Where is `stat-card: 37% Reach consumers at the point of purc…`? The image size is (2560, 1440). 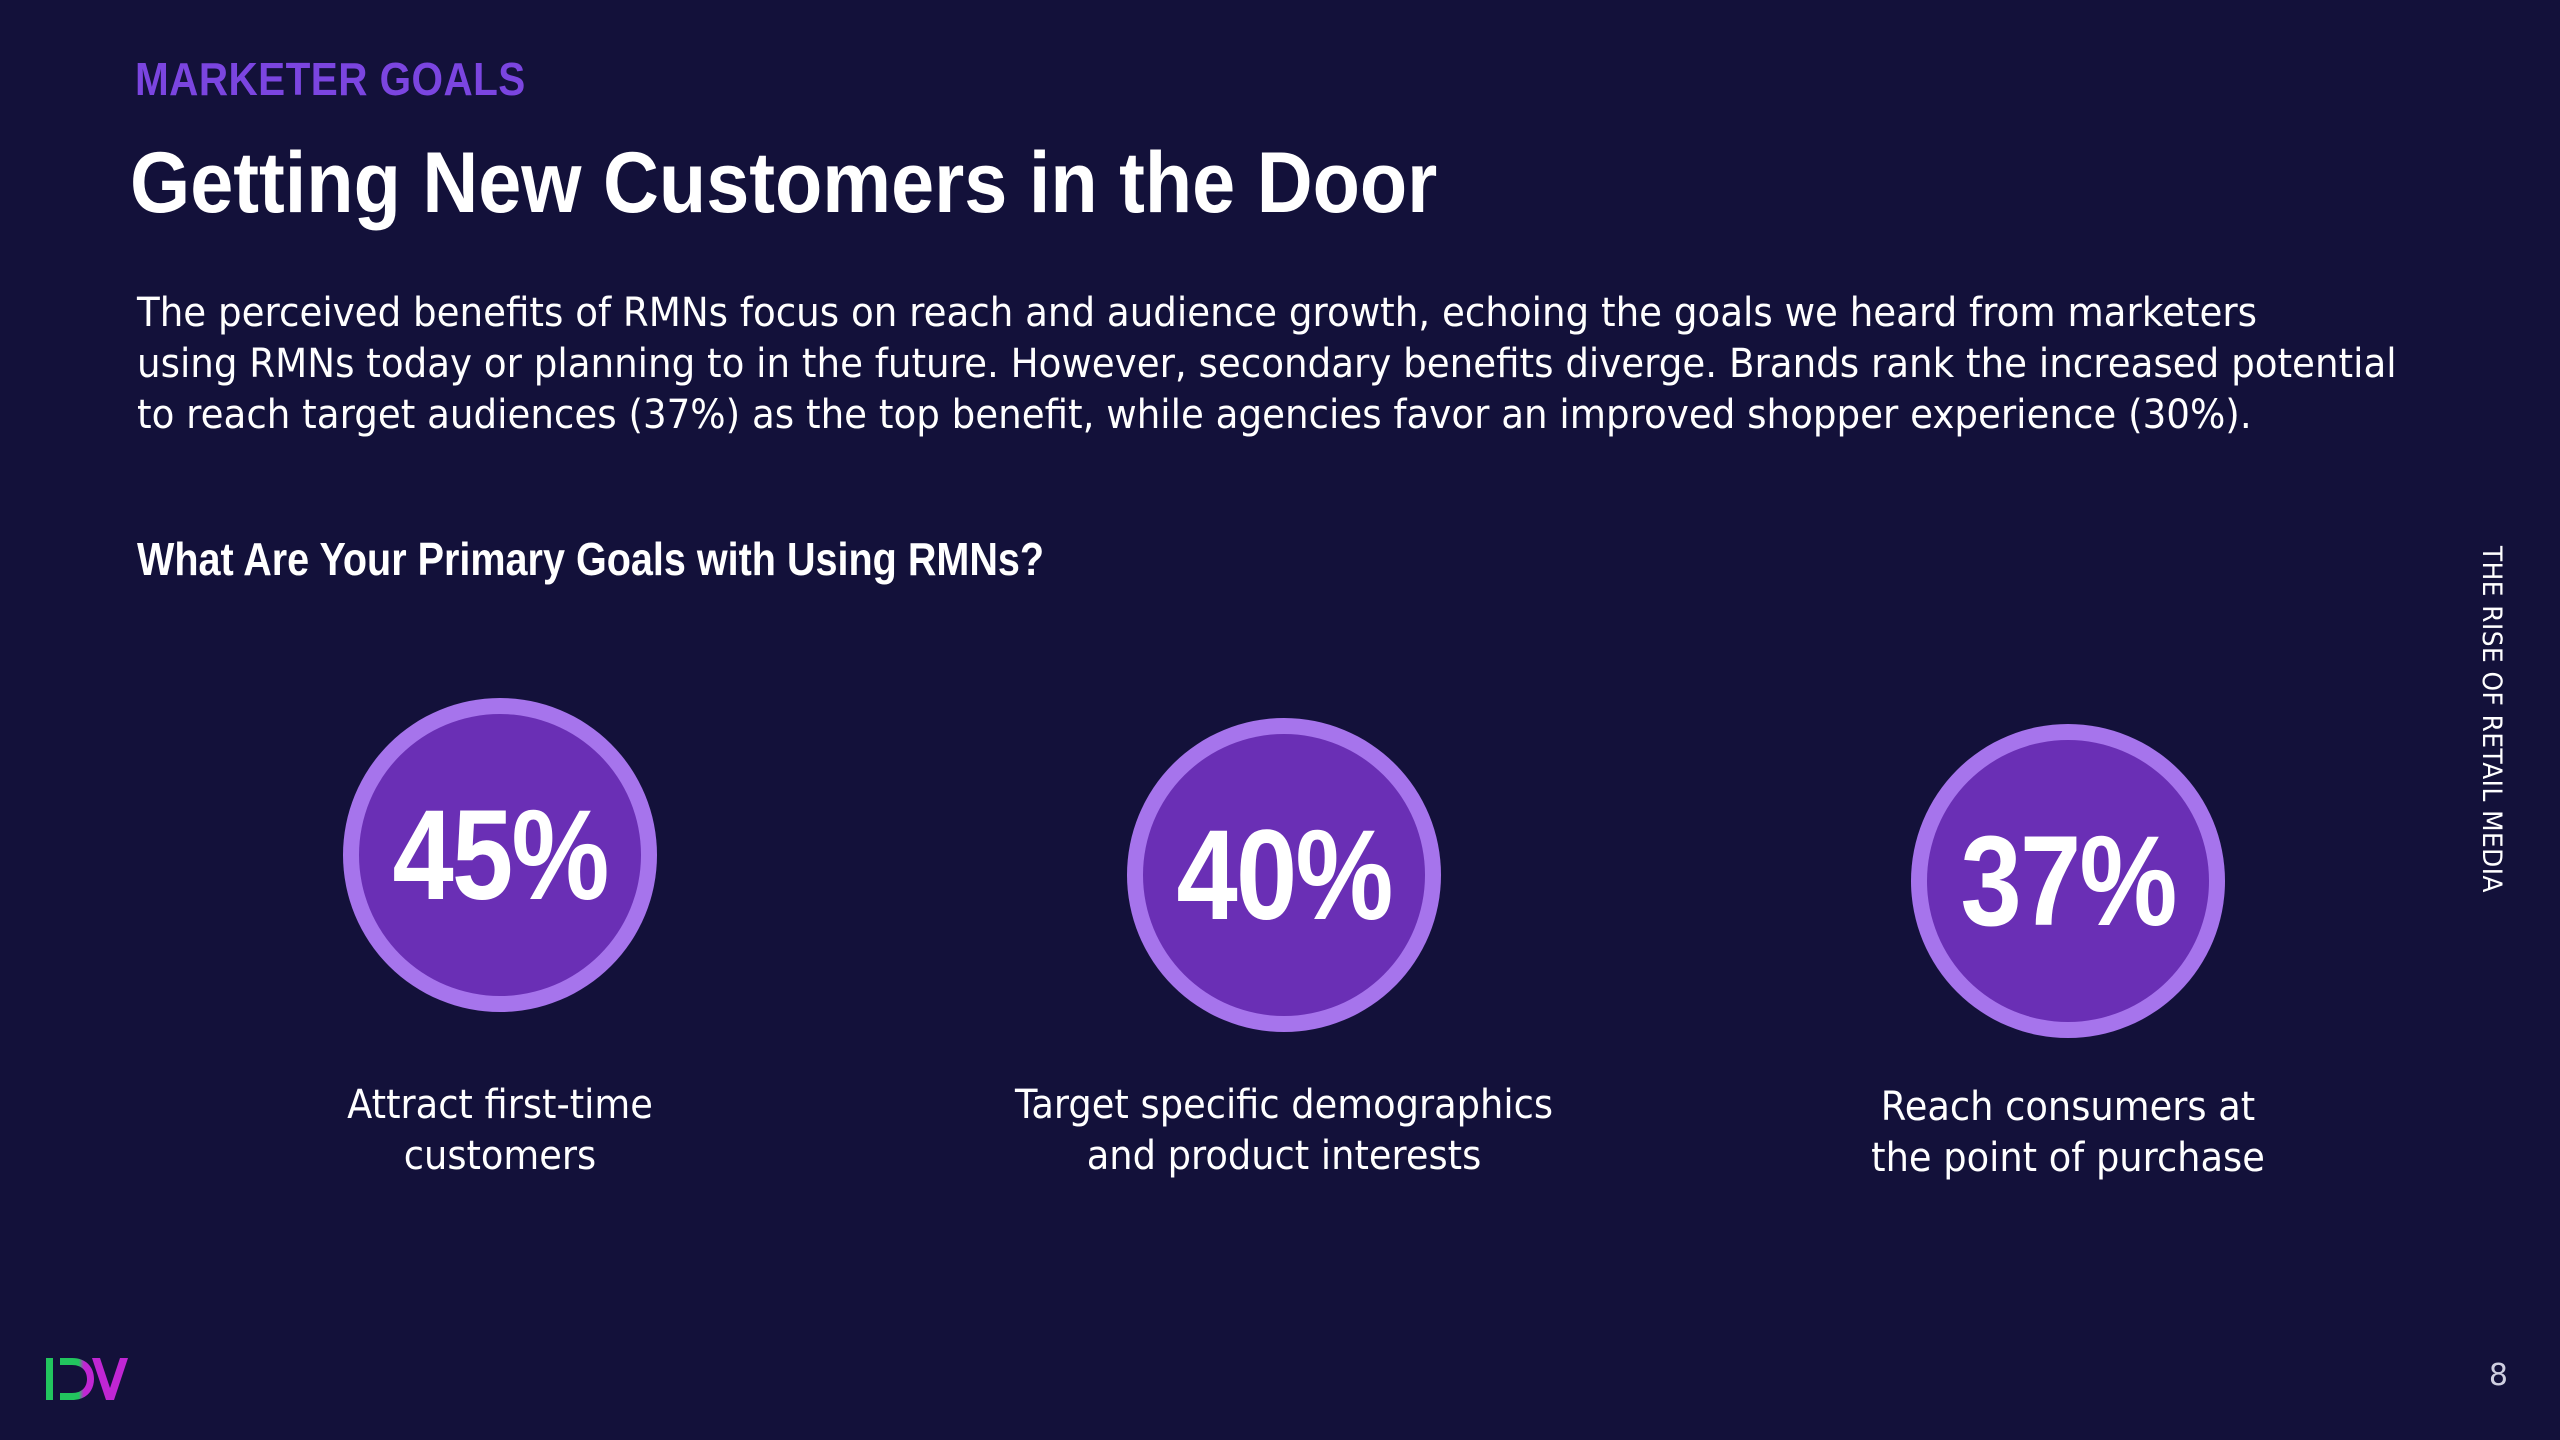
stat-card: 37% Reach consumers at the point of purc… is located at coordinates (2068, 974).